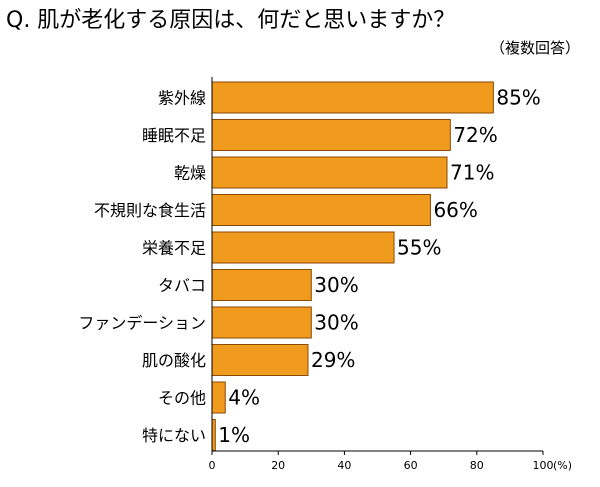  I want to click on category-label: 乾燥, so click(190, 173).